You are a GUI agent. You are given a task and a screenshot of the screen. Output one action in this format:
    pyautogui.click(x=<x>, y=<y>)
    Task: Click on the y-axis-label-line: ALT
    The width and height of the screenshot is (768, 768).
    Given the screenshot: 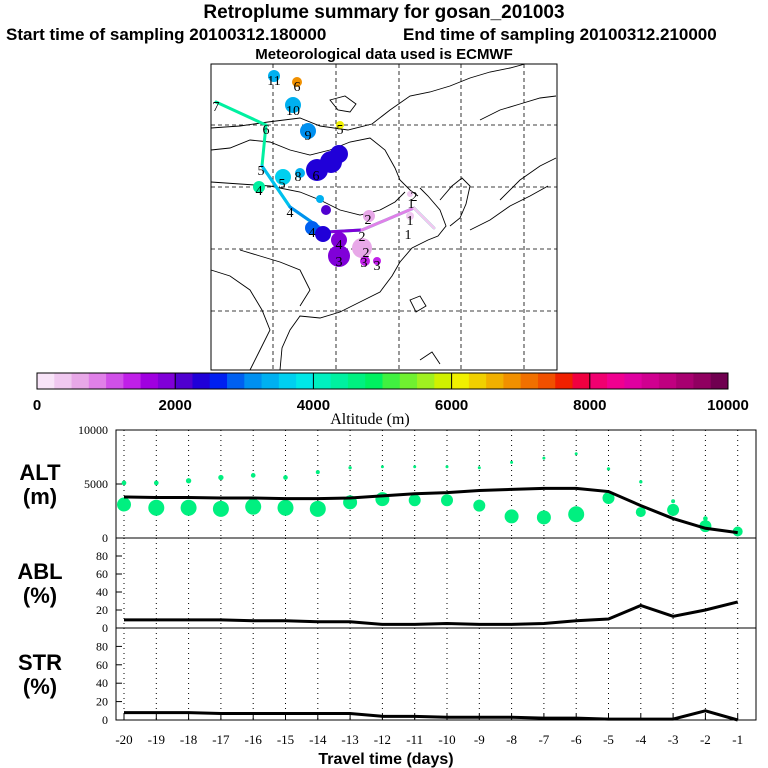 What is the action you would take?
    pyautogui.click(x=40, y=472)
    